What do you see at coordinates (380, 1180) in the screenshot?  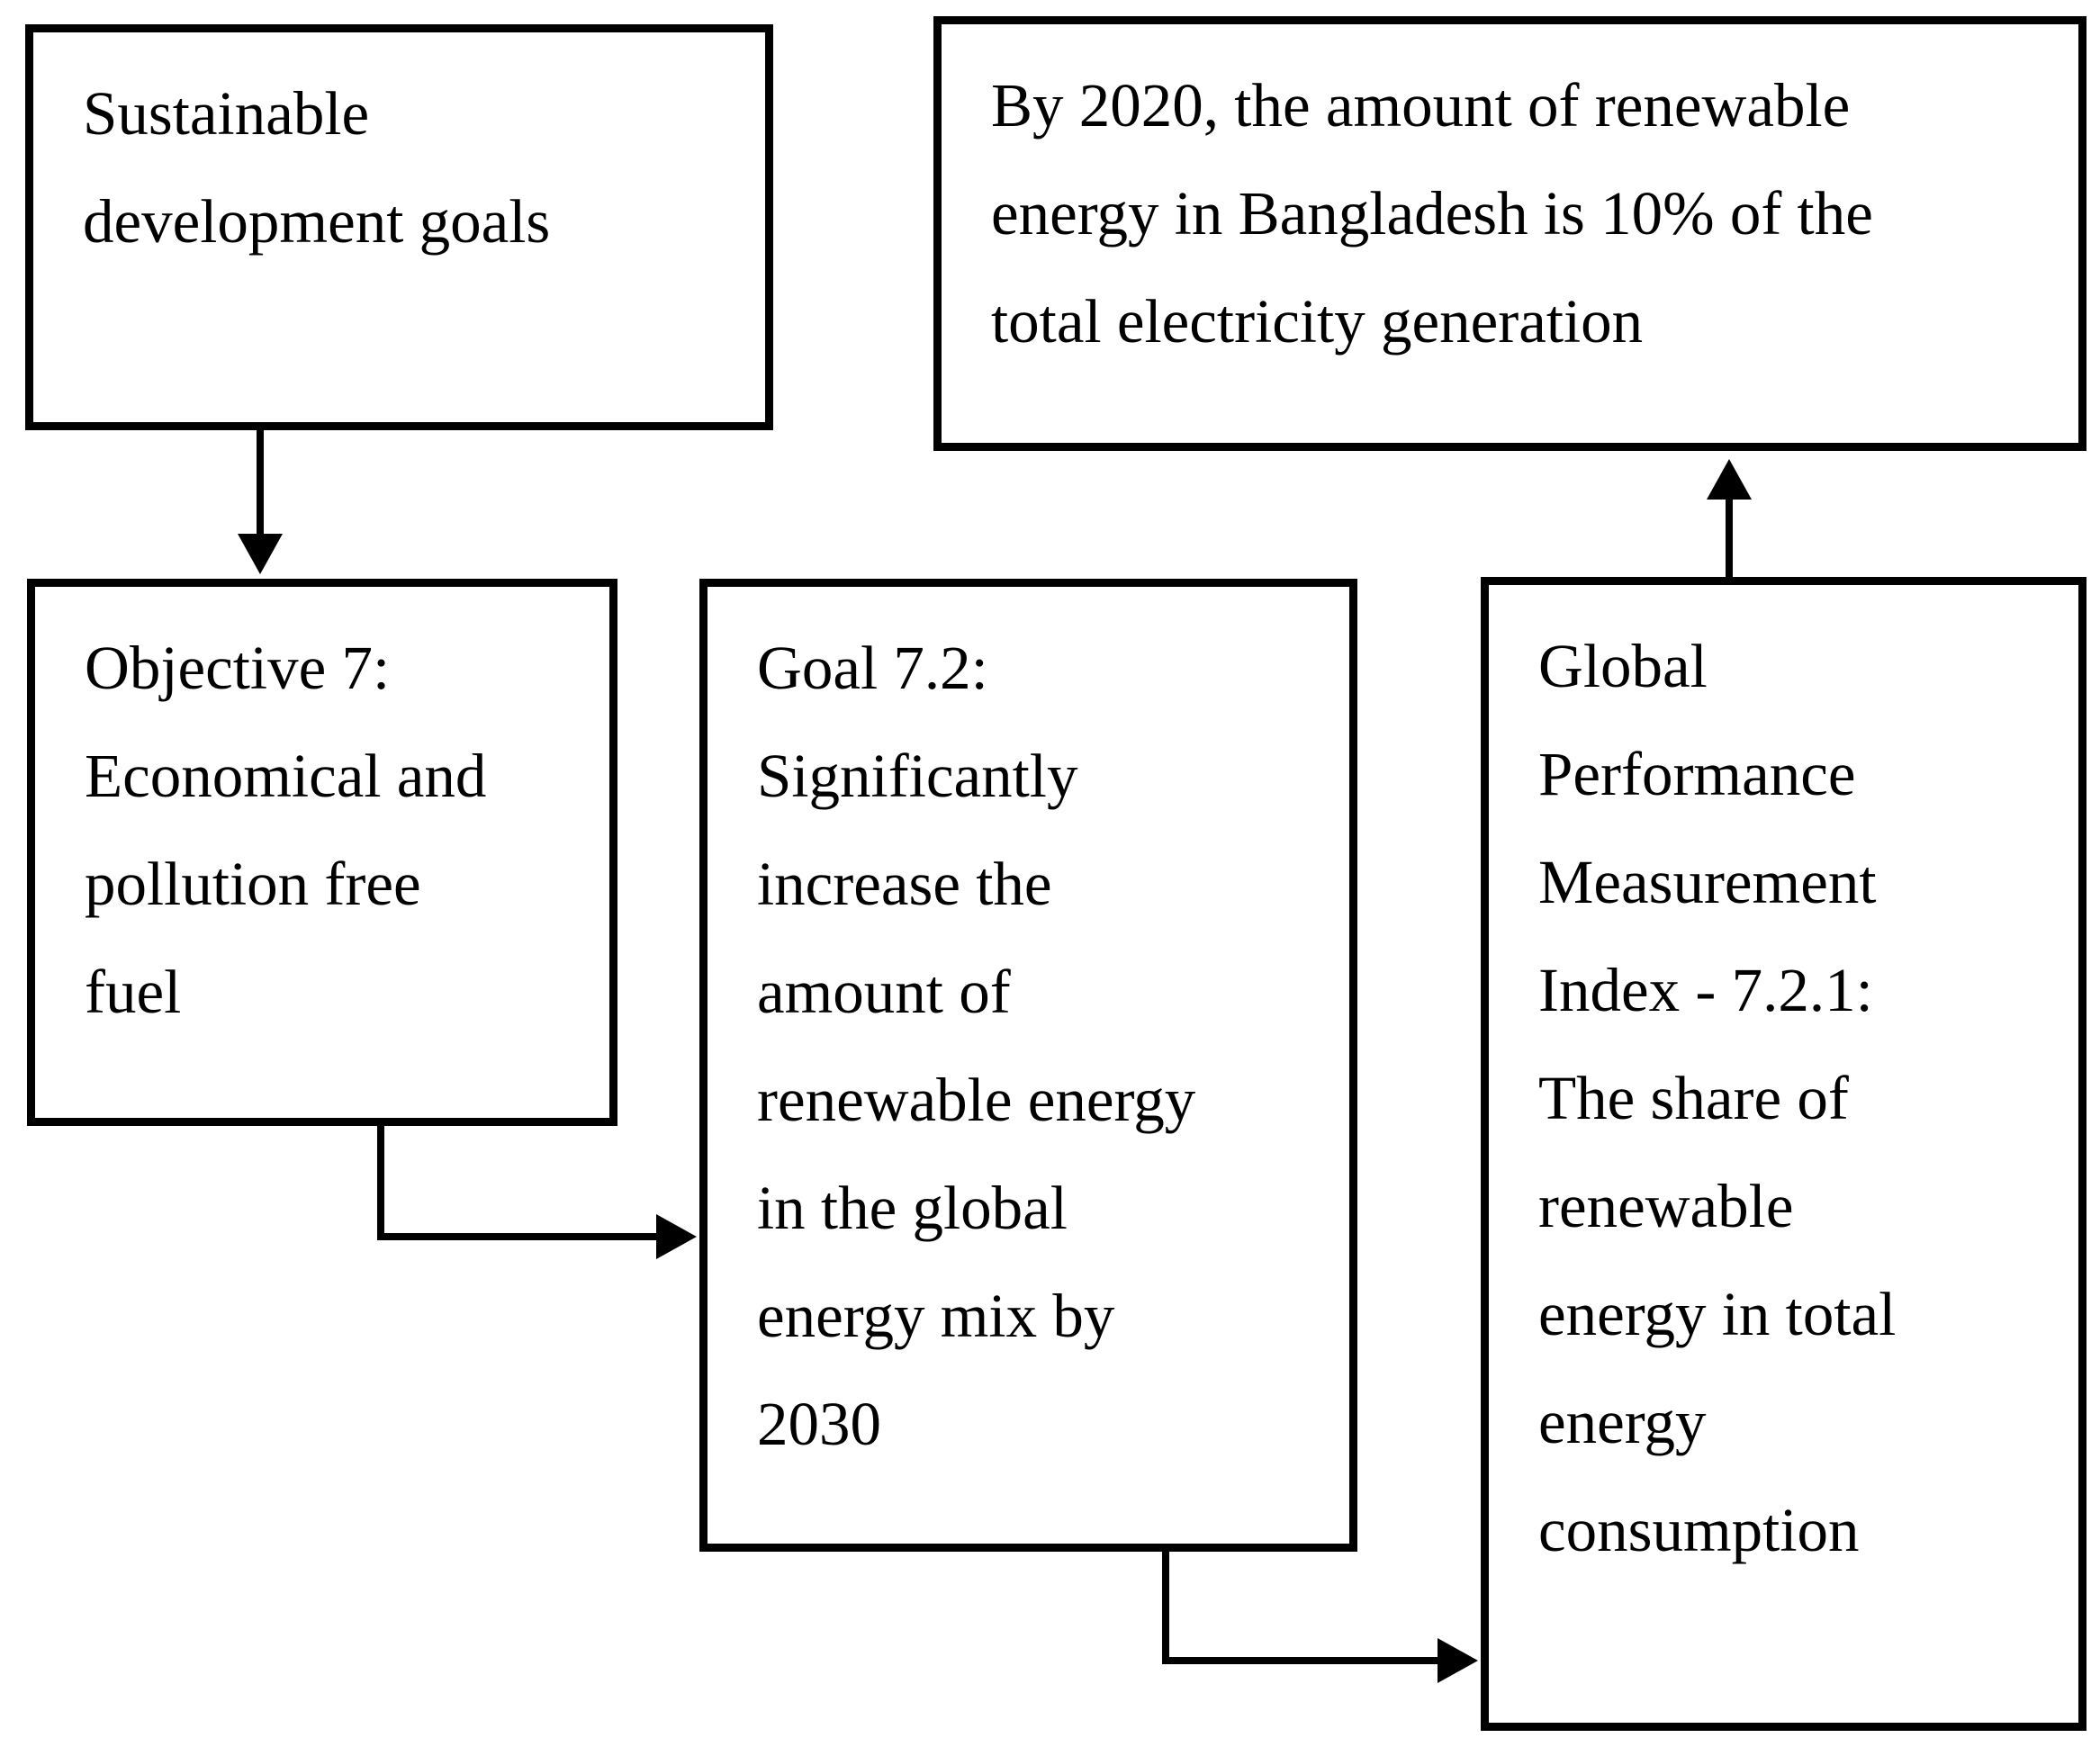 I see `arrow-objective7-to-goal72-vertical-shaft` at bounding box center [380, 1180].